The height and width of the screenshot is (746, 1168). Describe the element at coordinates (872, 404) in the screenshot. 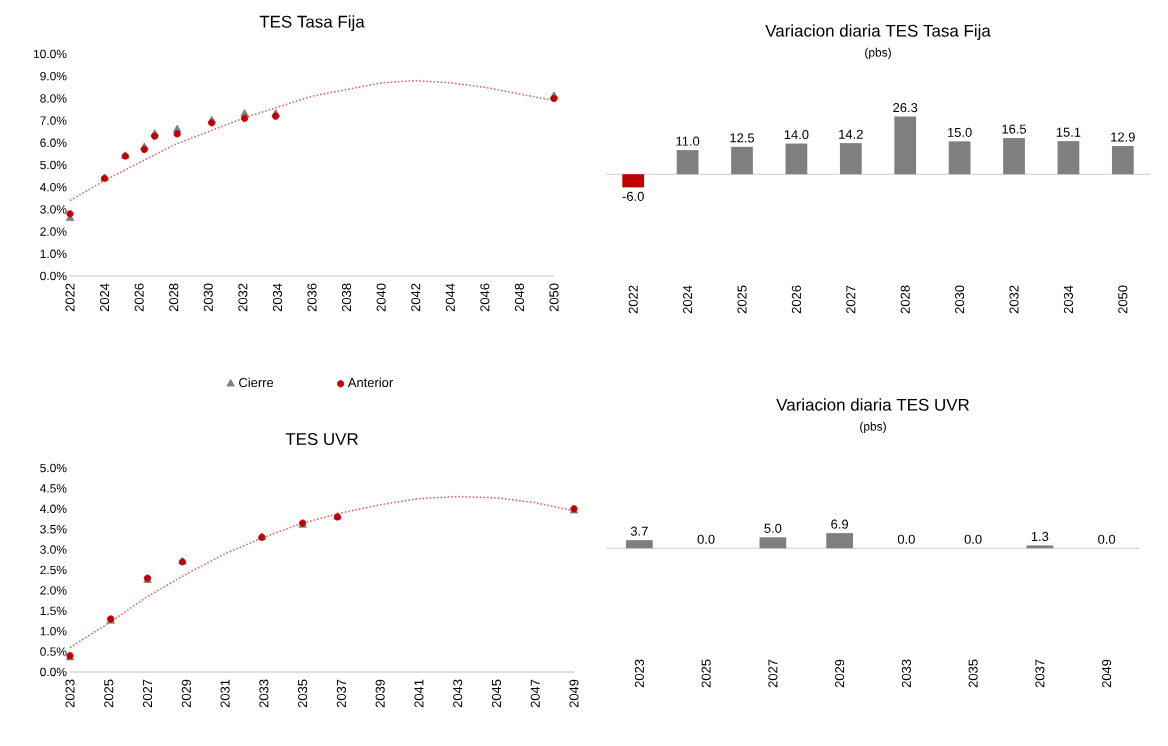

I see `chart-title: Variacion diaria TES UVR` at that location.